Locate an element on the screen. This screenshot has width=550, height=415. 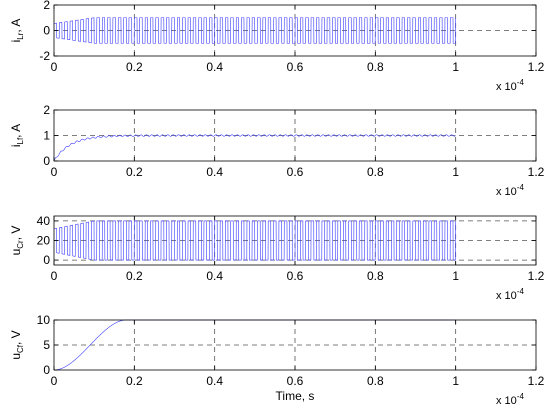
y-axis-label-sub: Lr is located at coordinates (20, 35).